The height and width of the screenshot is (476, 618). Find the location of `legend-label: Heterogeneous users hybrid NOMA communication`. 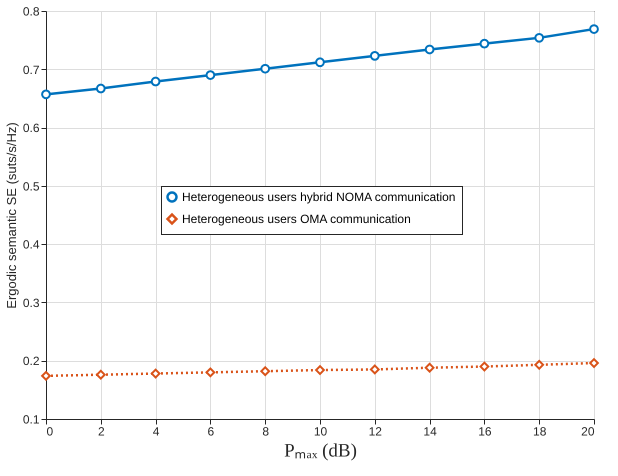

legend-label: Heterogeneous users hybrid NOMA communication is located at coordinates (319, 197).